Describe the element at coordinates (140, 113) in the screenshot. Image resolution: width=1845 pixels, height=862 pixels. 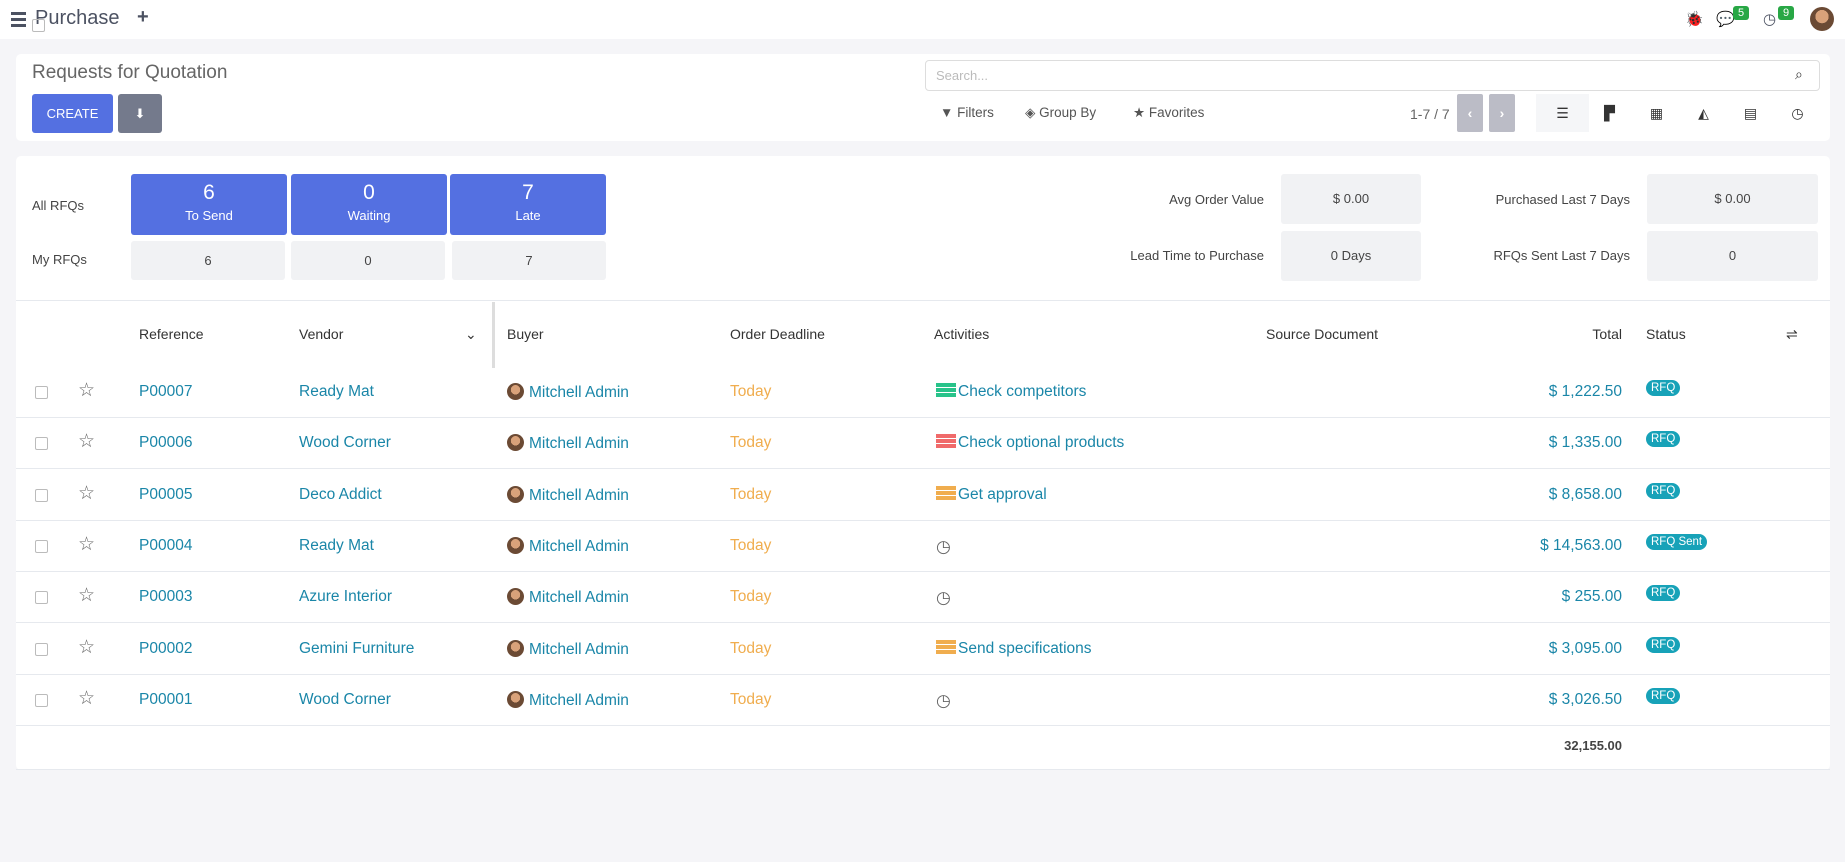
I see `download-button: ⬇` at that location.